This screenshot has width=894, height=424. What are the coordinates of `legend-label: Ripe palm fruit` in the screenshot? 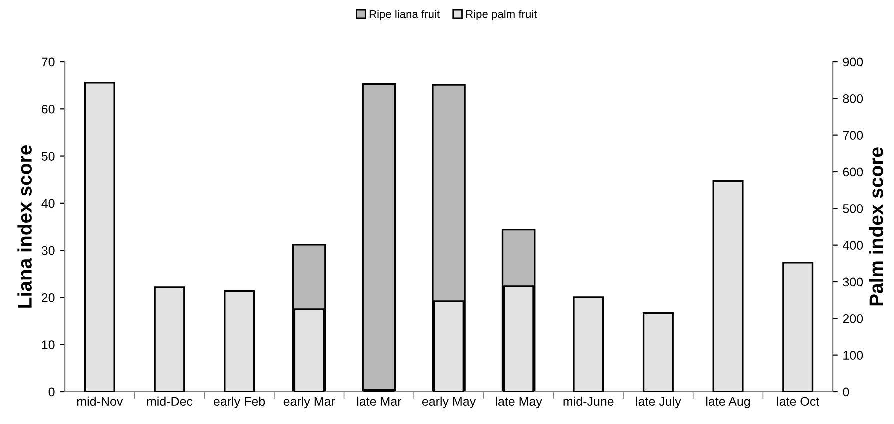 It's located at (502, 15).